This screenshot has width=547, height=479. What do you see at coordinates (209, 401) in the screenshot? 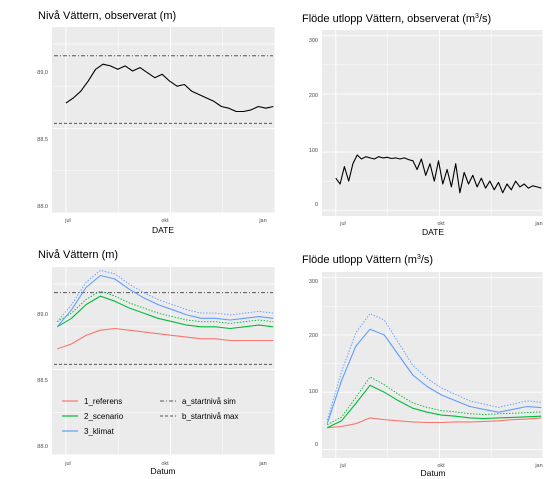
I see `legend-label: a_startnivå sim` at bounding box center [209, 401].